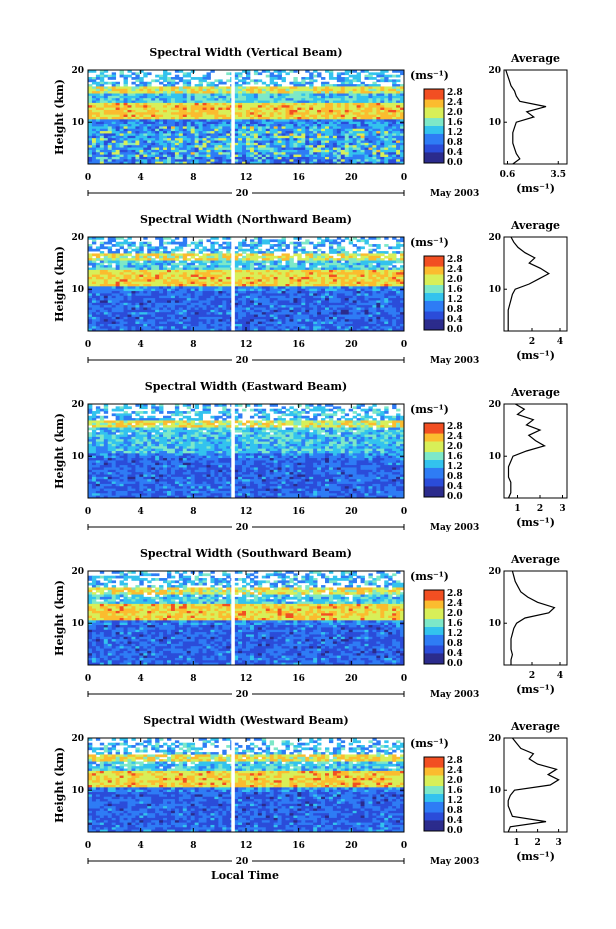 Image resolution: width=616 pixels, height=929 pixels. Describe the element at coordinates (404, 178) in the screenshot. I see `x-tick-label: 0` at that location.